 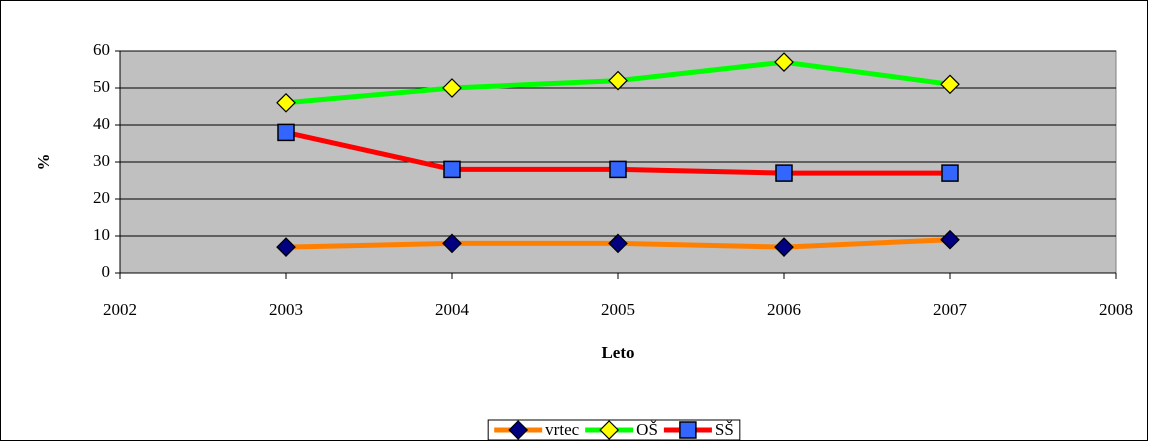 I want to click on y-tick-label: 20, so click(x=101, y=197).